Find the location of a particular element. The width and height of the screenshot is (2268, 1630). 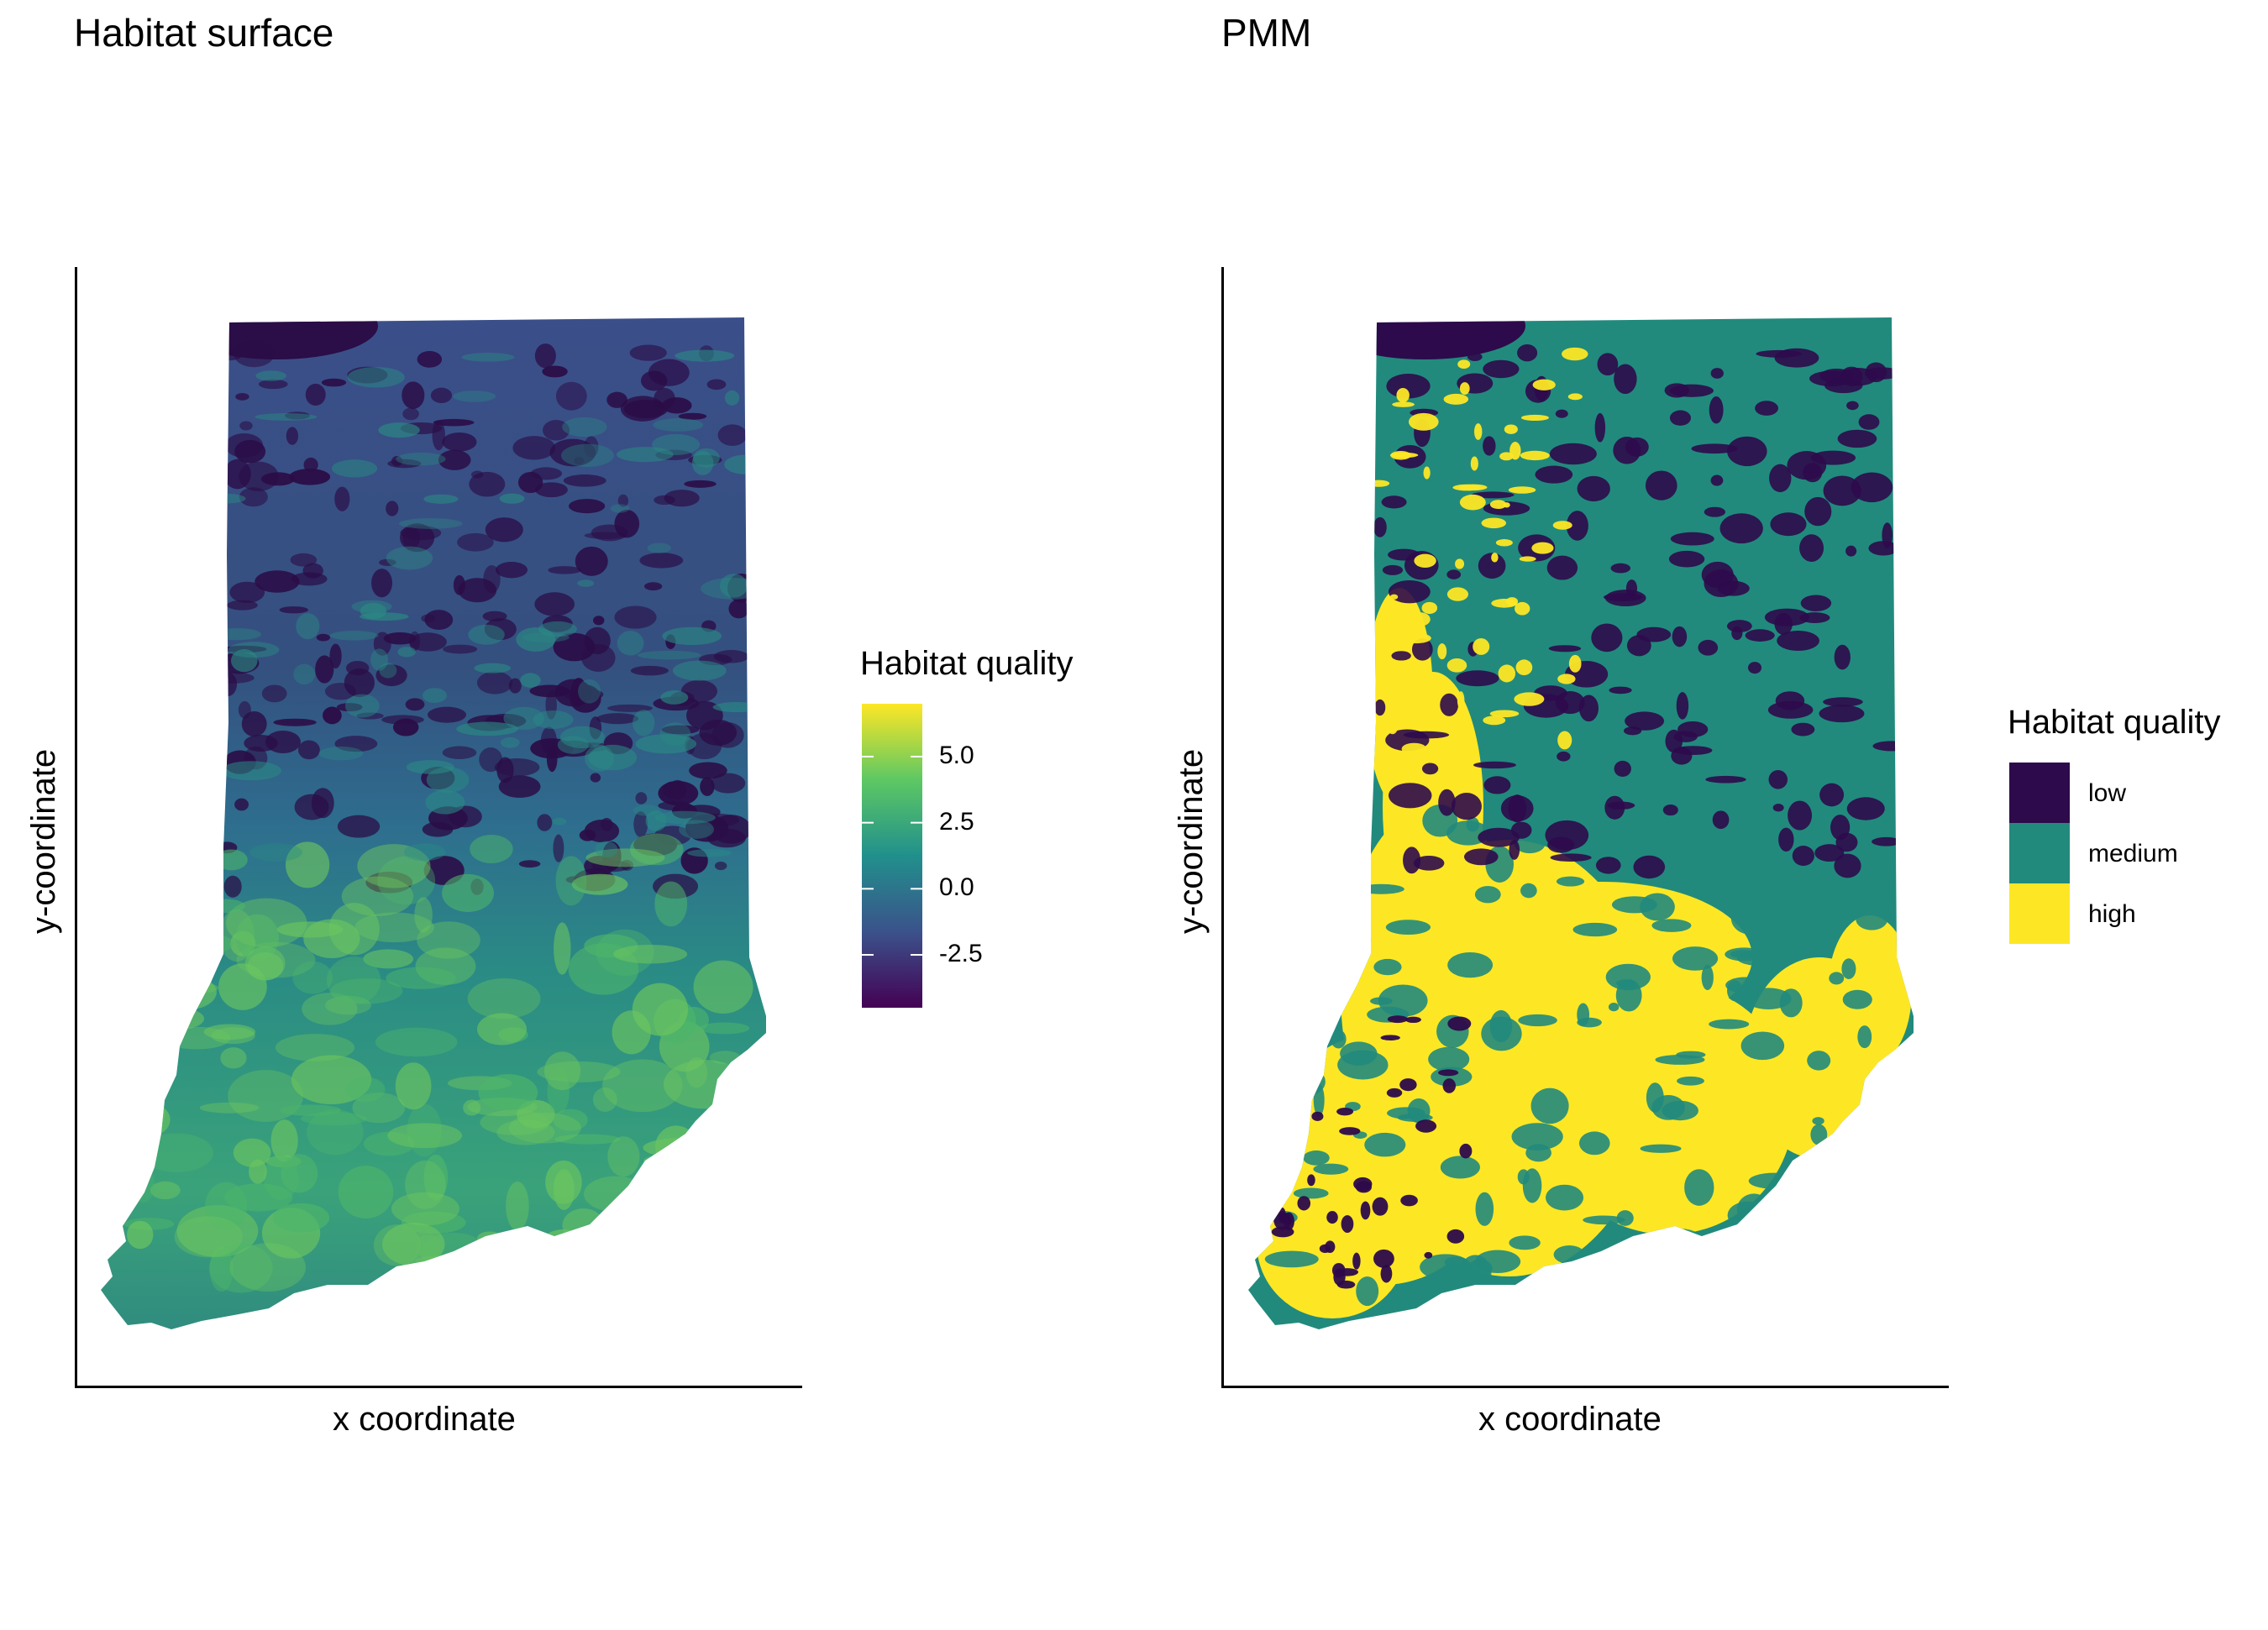

colorbar-tick-label: 2.5 is located at coordinates (956, 821).